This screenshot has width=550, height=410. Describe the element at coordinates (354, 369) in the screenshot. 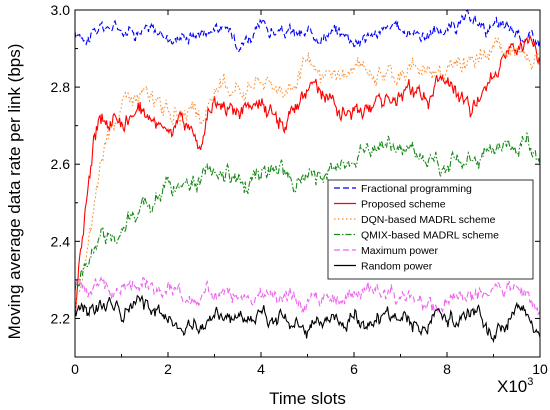

I see `x-tick-label: 6` at that location.